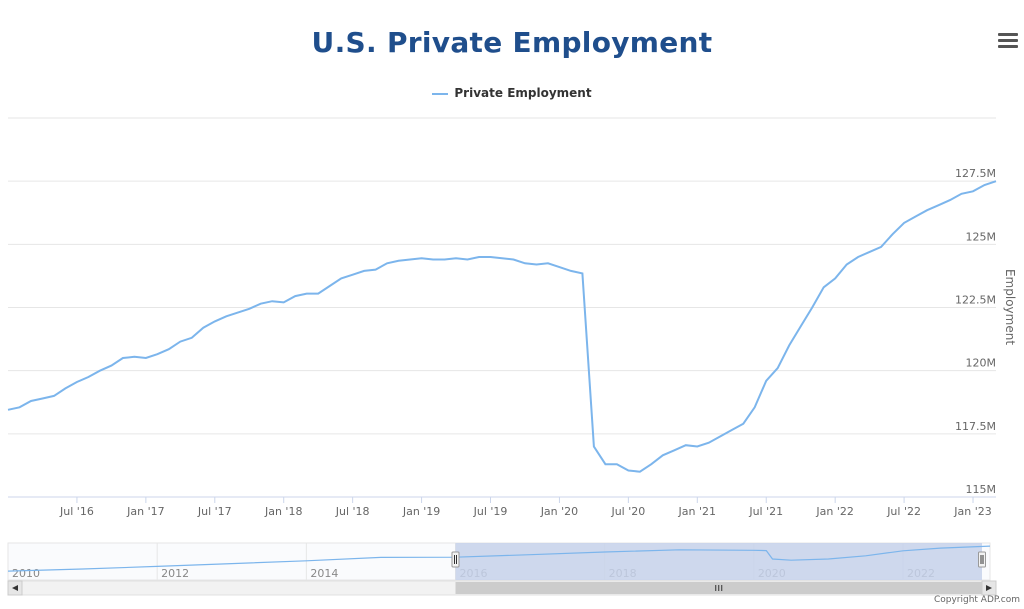 This screenshot has height=609, width=1024. I want to click on x-tick-label: Jan '23, so click(972, 511).